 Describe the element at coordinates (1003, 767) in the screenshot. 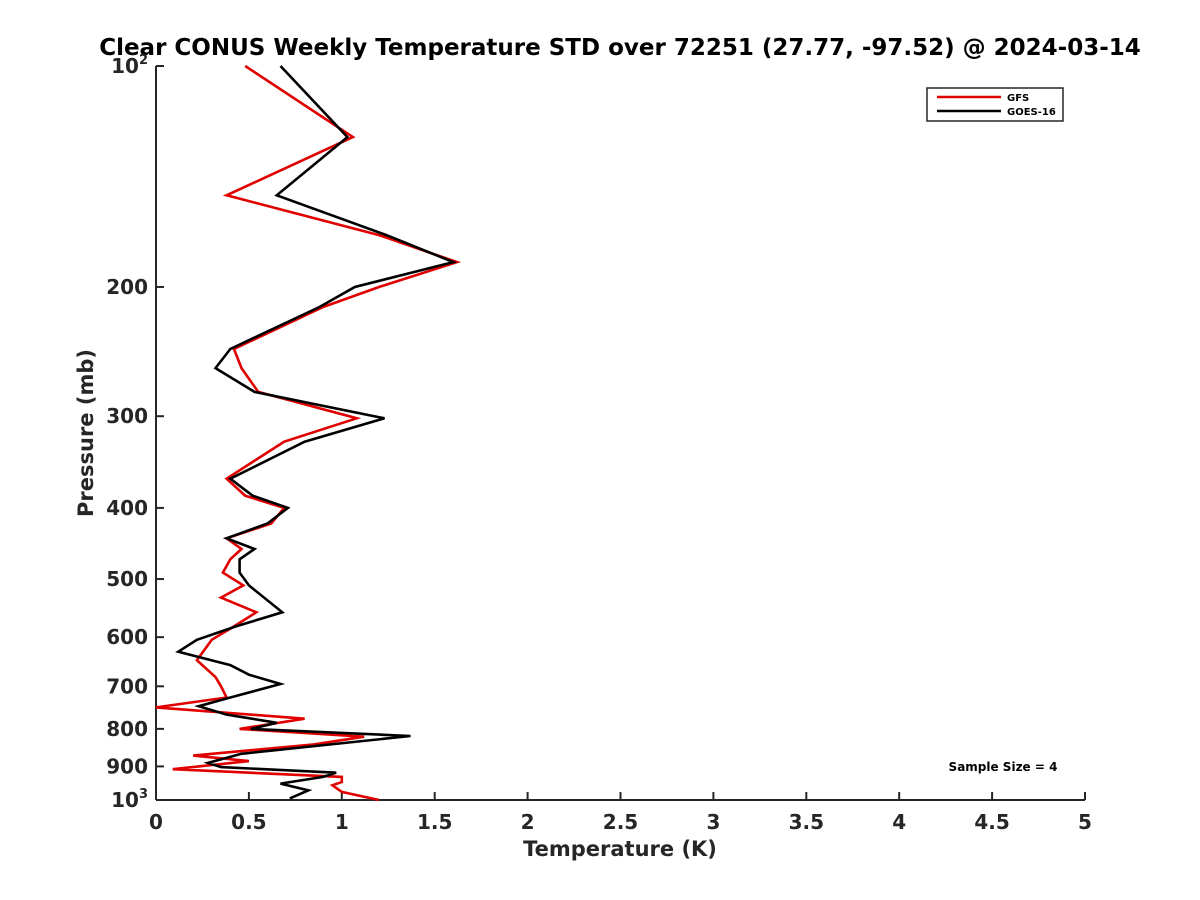

I see `sample-size-annotation: Sample Size = 4` at that location.